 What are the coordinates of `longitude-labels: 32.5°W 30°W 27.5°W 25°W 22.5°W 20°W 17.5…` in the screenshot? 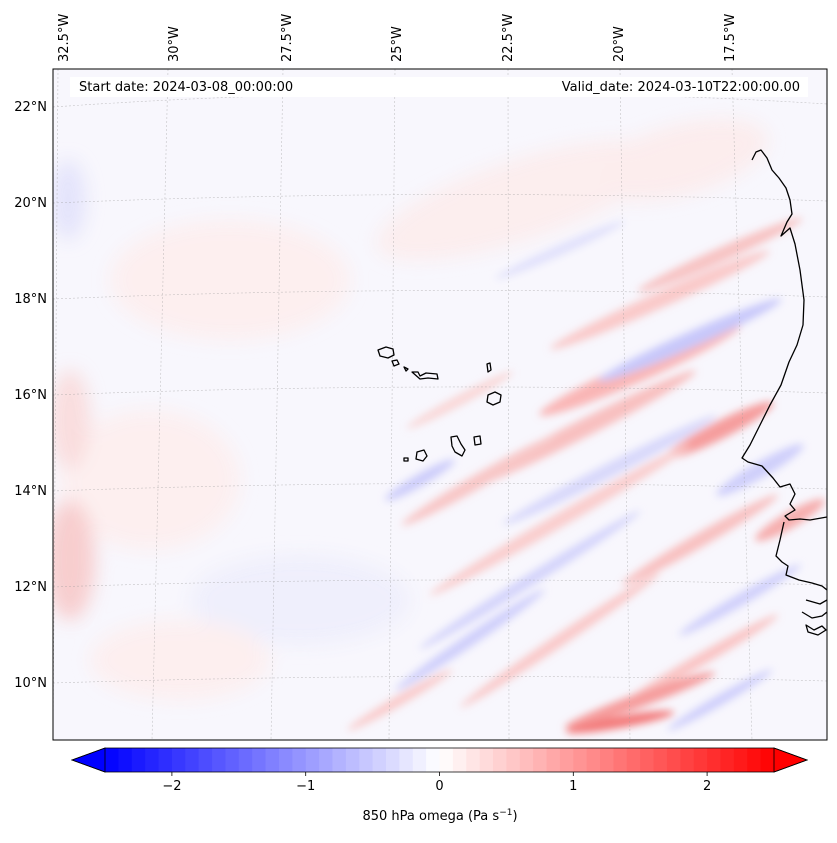 It's located at (397, 38).